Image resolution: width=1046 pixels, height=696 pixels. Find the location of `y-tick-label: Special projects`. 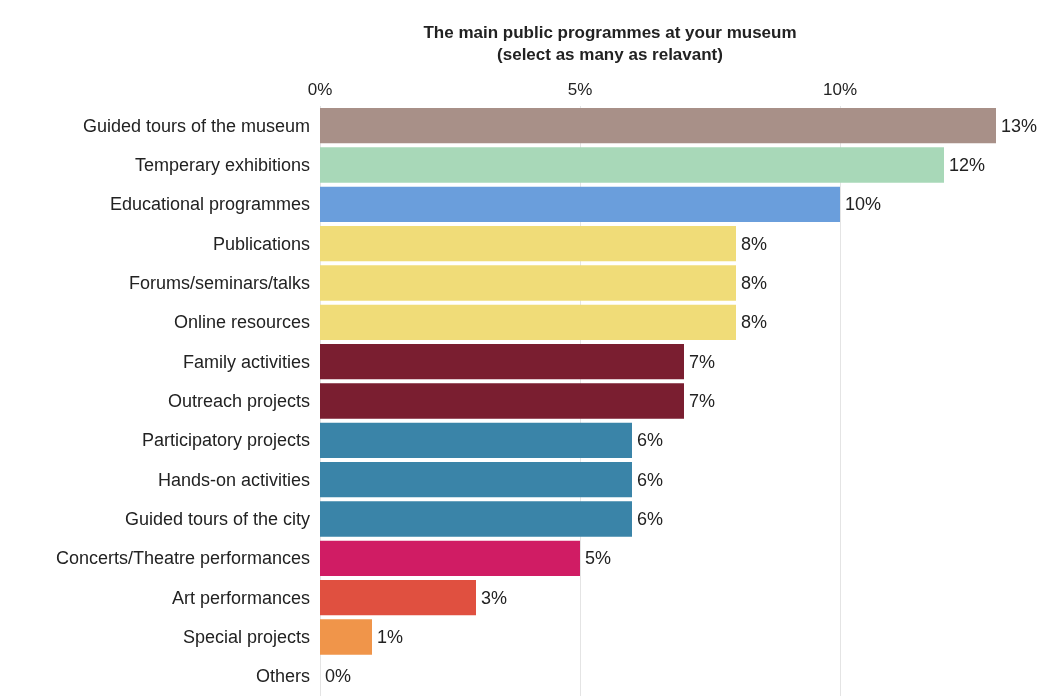

y-tick-label: Special projects is located at coordinates (246, 637).